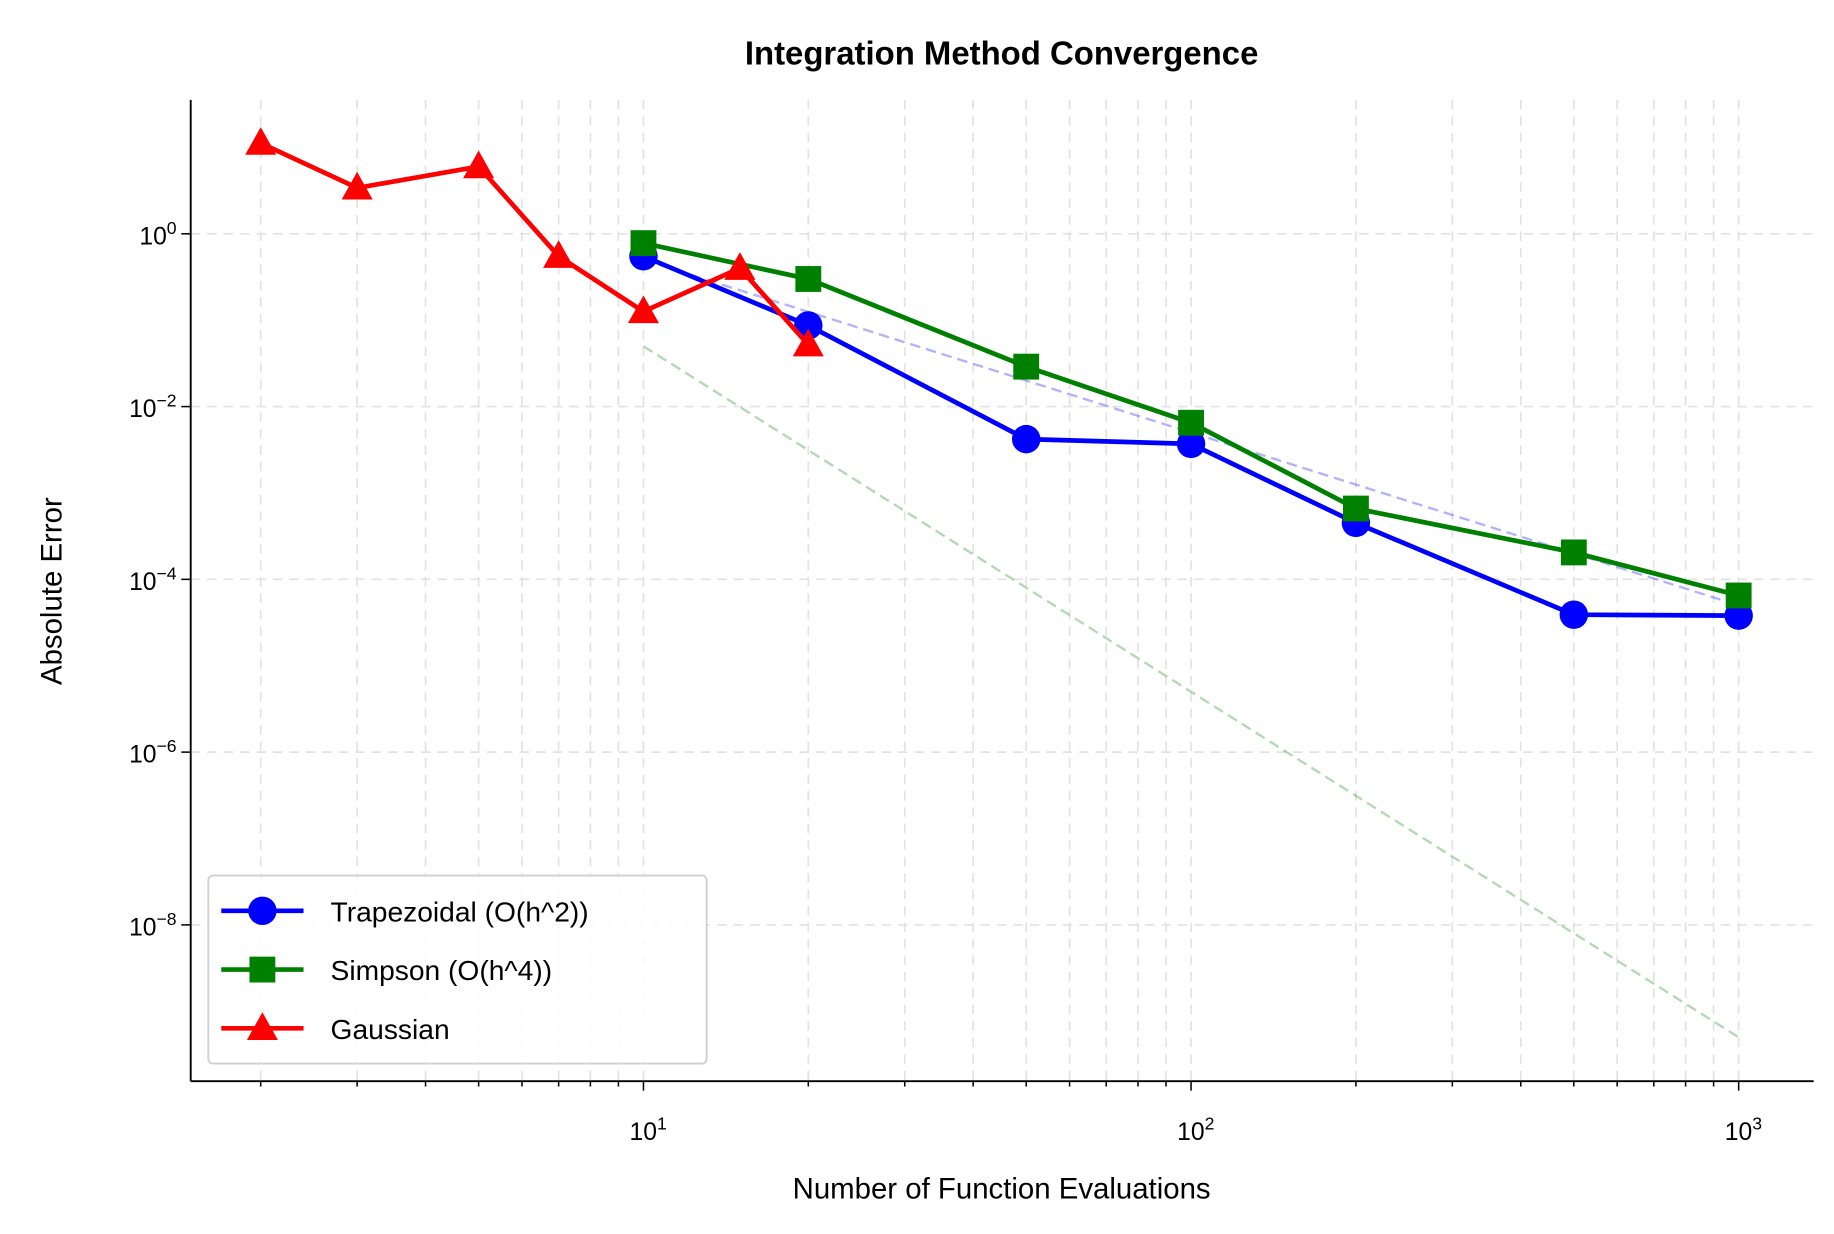  What do you see at coordinates (153, 407) in the screenshot?
I see `y-tick-label: 10⁻²` at bounding box center [153, 407].